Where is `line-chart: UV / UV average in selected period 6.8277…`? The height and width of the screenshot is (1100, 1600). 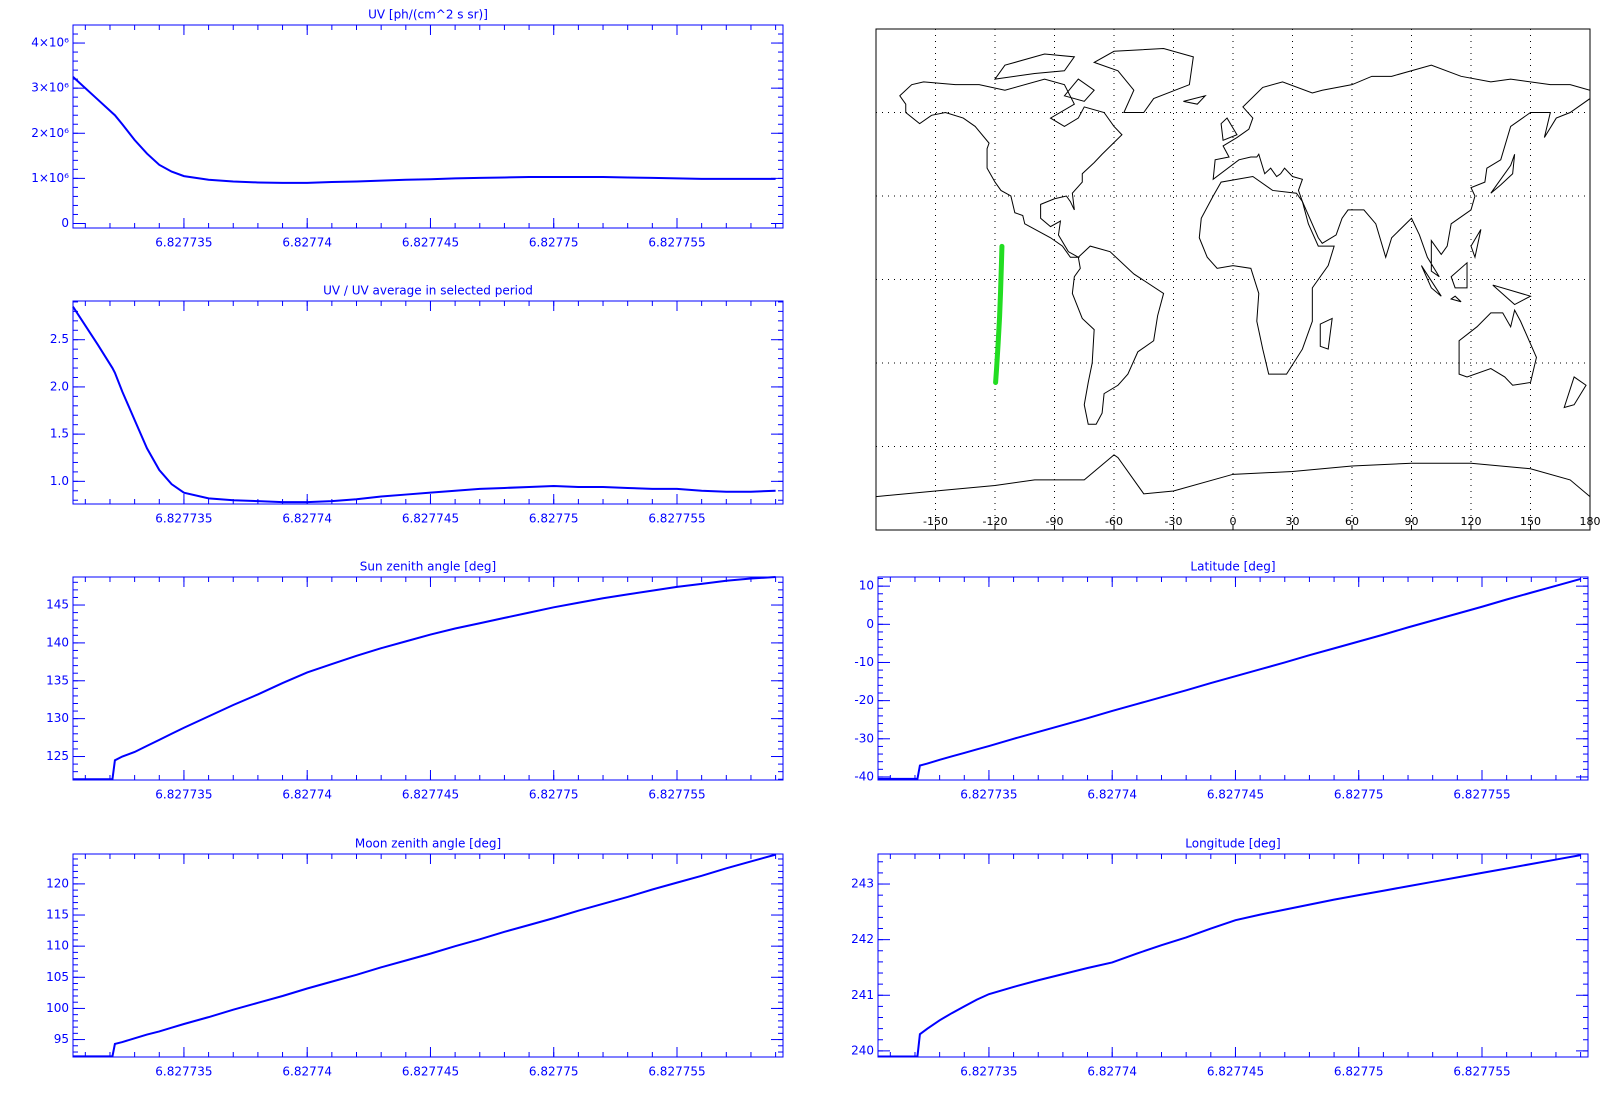
line-chart: UV / UV average in selected period 6.8277… is located at coordinates (417, 405).